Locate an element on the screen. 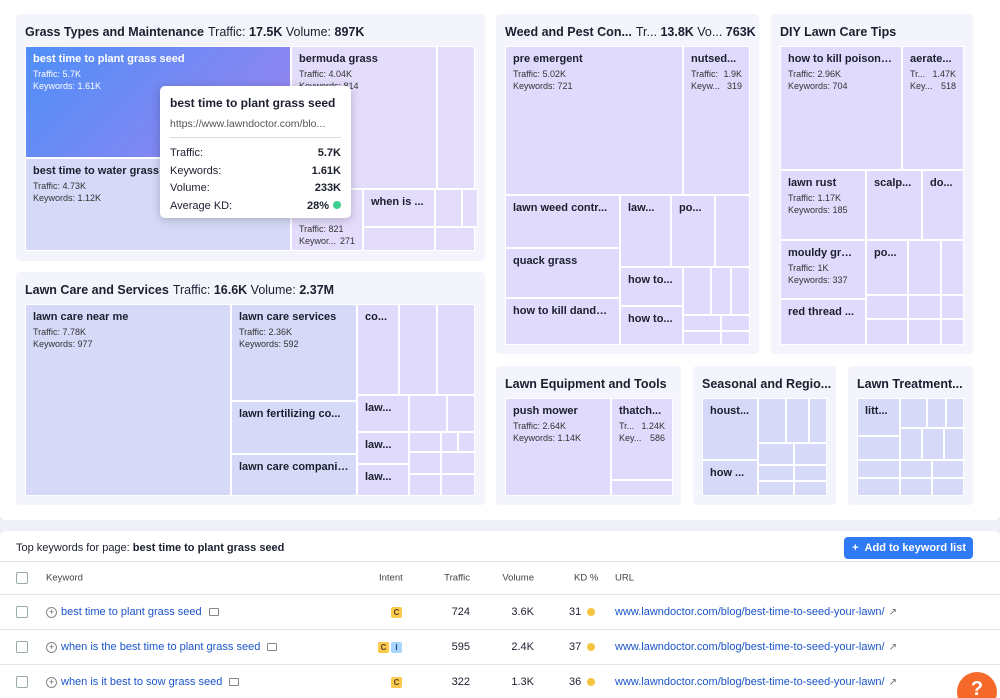 The width and height of the screenshot is (1000, 698). treemap-cell: quack grass is located at coordinates (562, 273).